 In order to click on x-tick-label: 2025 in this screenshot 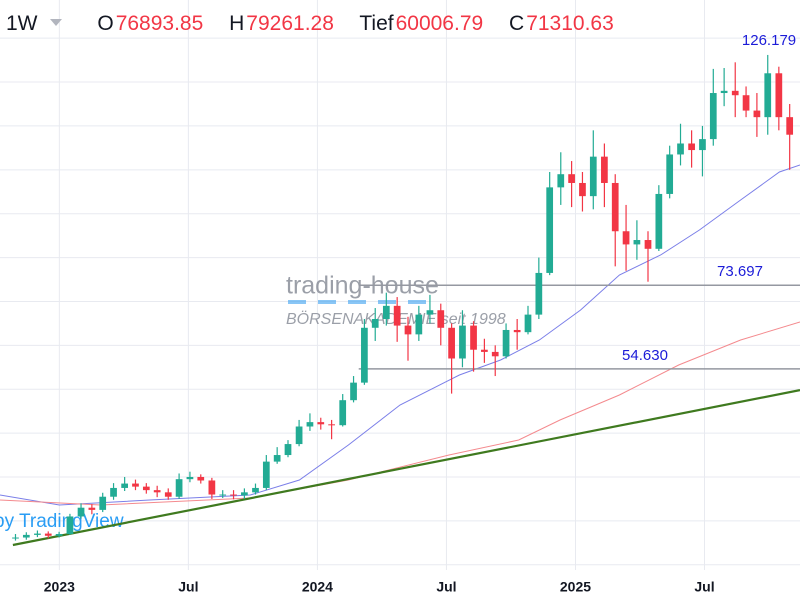, I will do `click(575, 587)`.